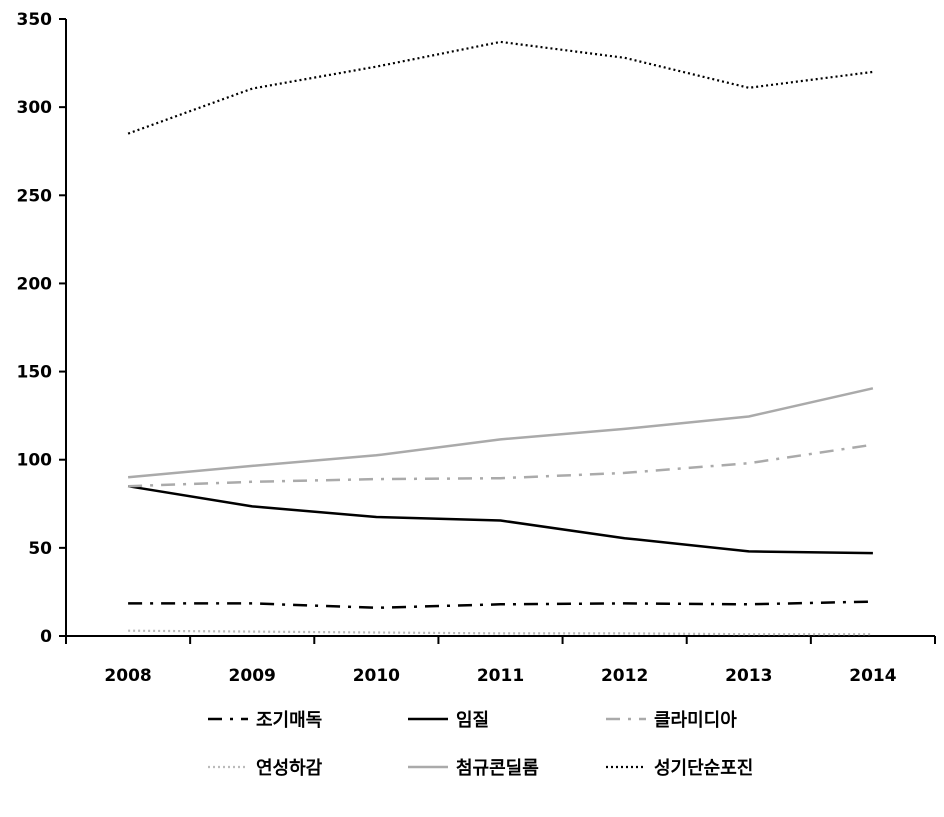 The width and height of the screenshot is (944, 817). Describe the element at coordinates (127, 676) in the screenshot. I see `x-tick-label: 2008` at that location.